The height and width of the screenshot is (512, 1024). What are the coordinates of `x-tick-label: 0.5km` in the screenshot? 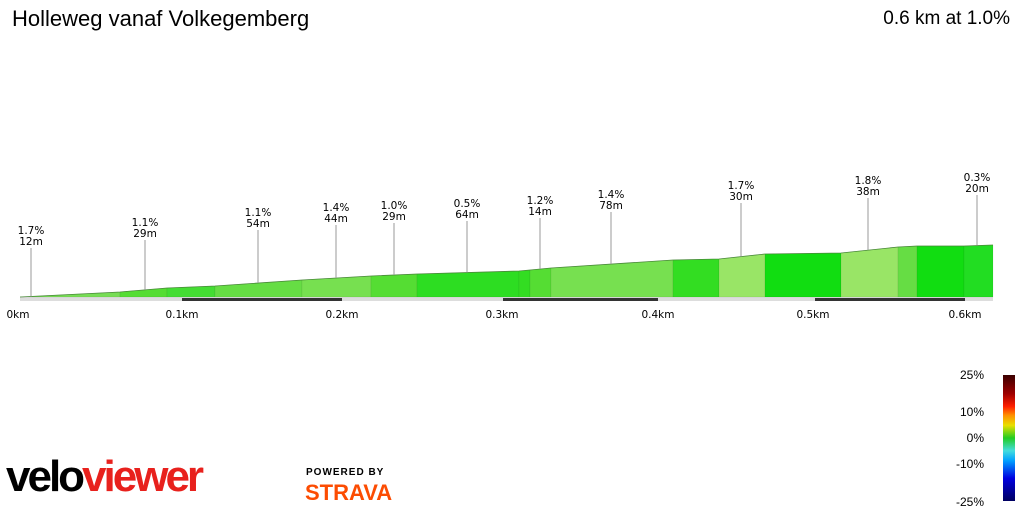 It's located at (812, 315).